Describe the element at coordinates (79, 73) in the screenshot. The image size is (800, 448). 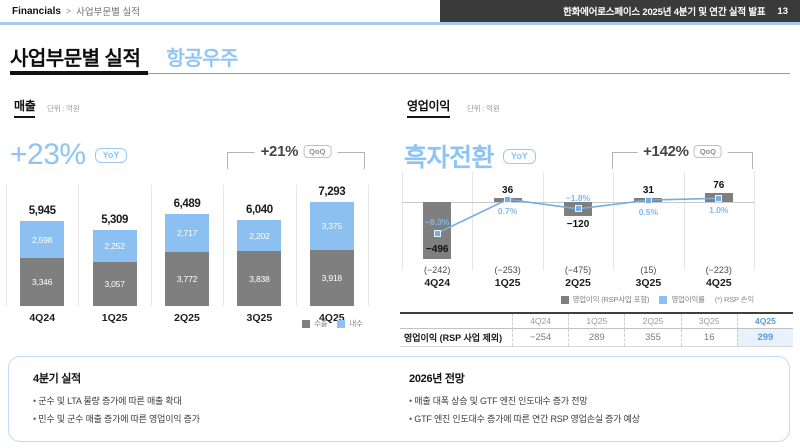
I see `title-underline-accent` at that location.